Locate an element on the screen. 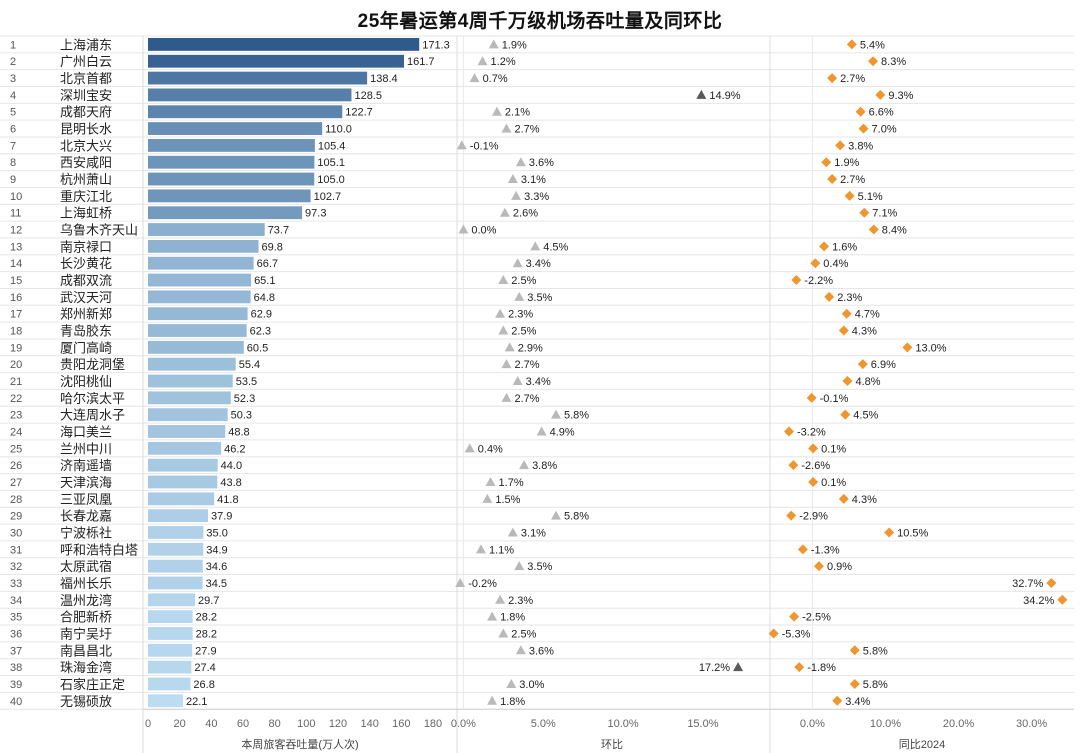  rank-label: 2 is located at coordinates (13, 62).